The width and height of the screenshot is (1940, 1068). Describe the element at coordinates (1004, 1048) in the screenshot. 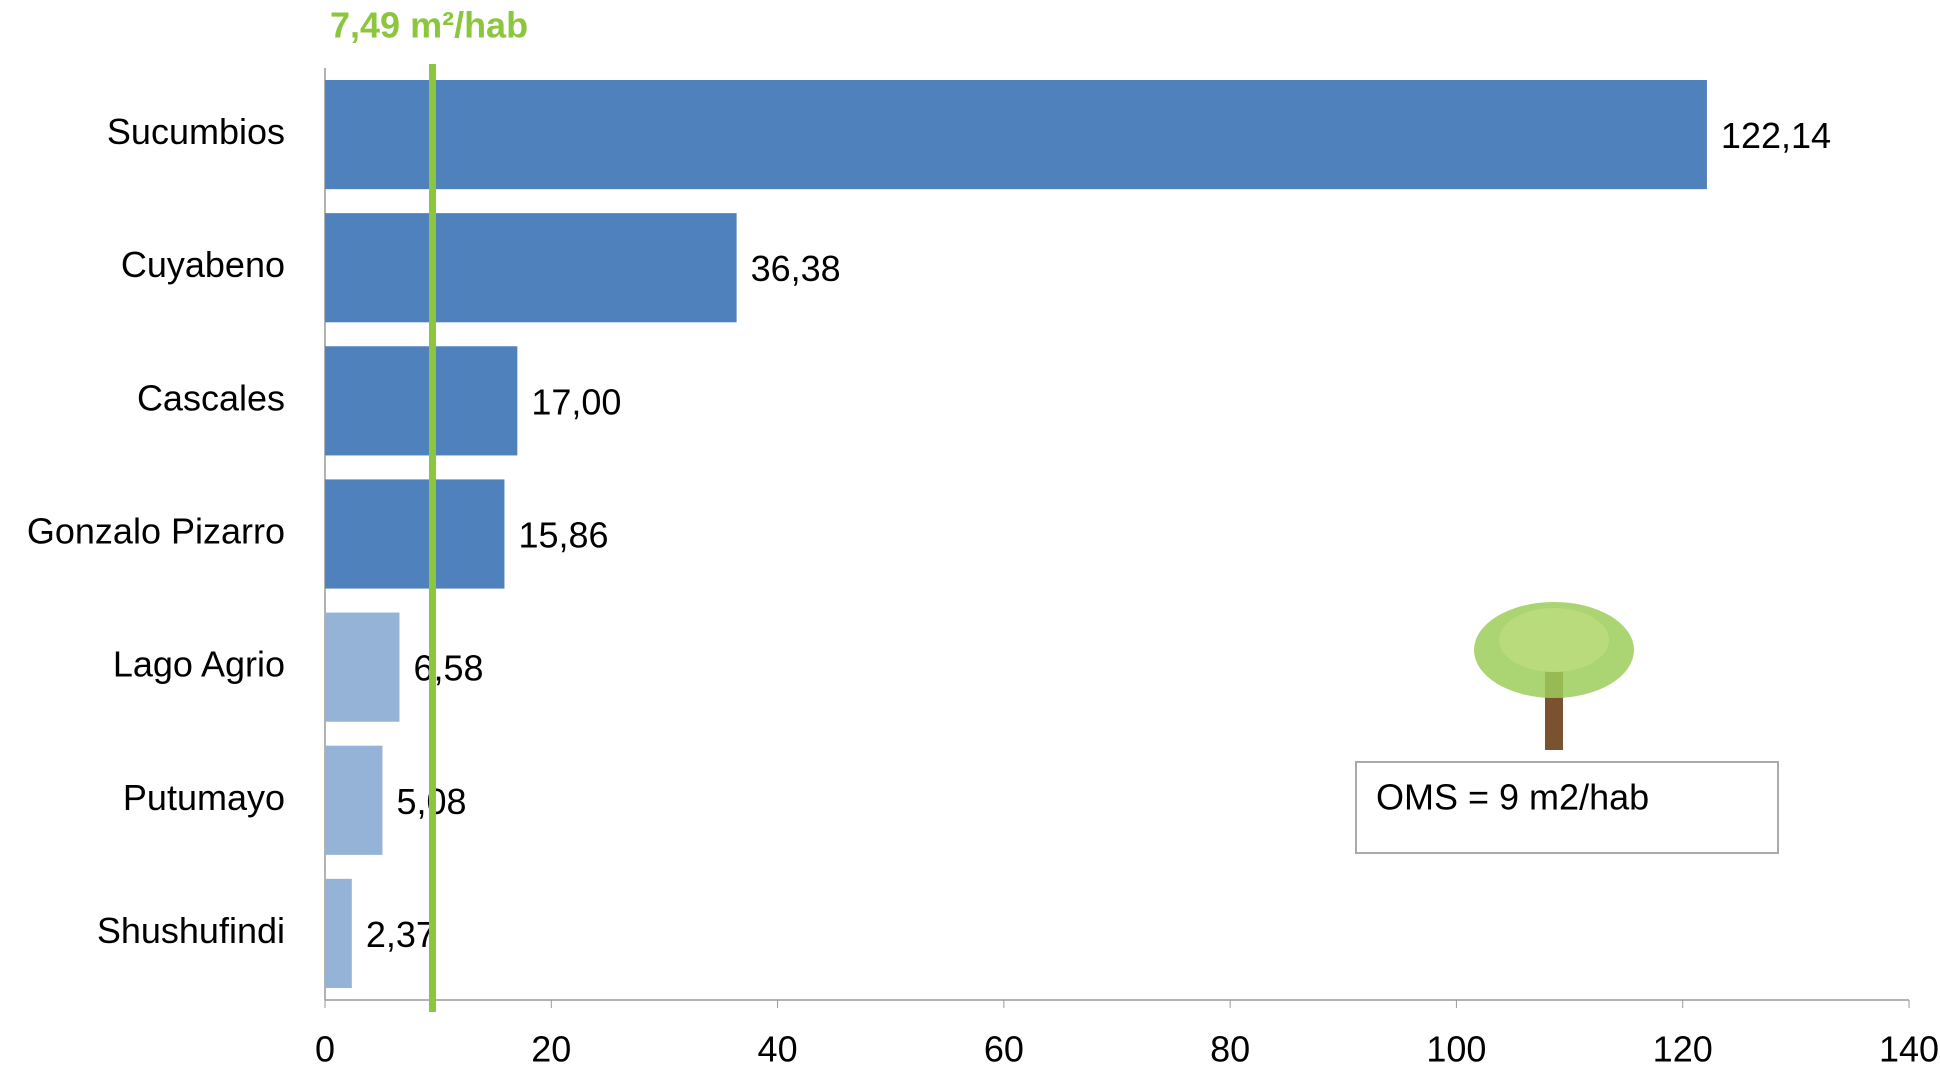

I see `x-tick-label: 60` at that location.